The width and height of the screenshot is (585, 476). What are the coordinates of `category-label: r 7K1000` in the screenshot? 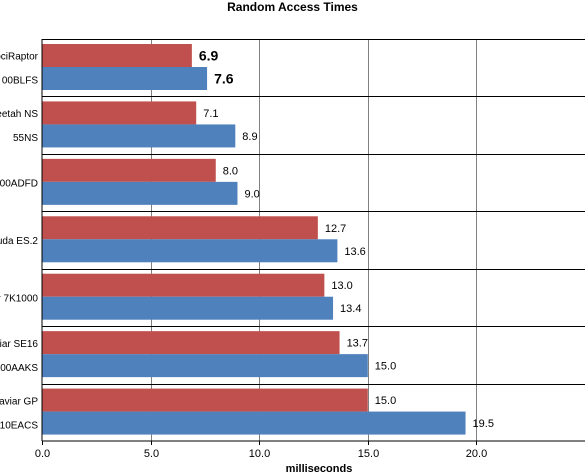 It's located at (19, 298).